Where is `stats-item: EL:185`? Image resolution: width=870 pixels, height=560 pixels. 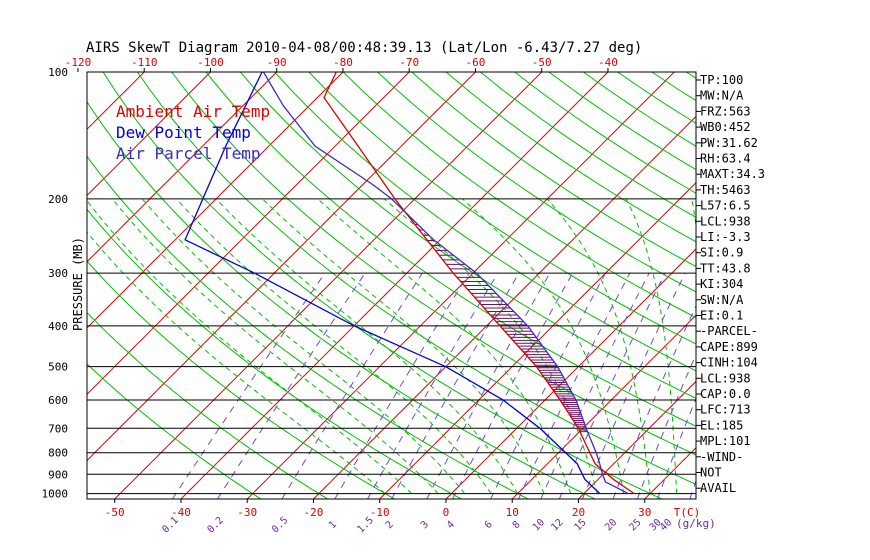
stats-item: EL:185 is located at coordinates (721, 425).